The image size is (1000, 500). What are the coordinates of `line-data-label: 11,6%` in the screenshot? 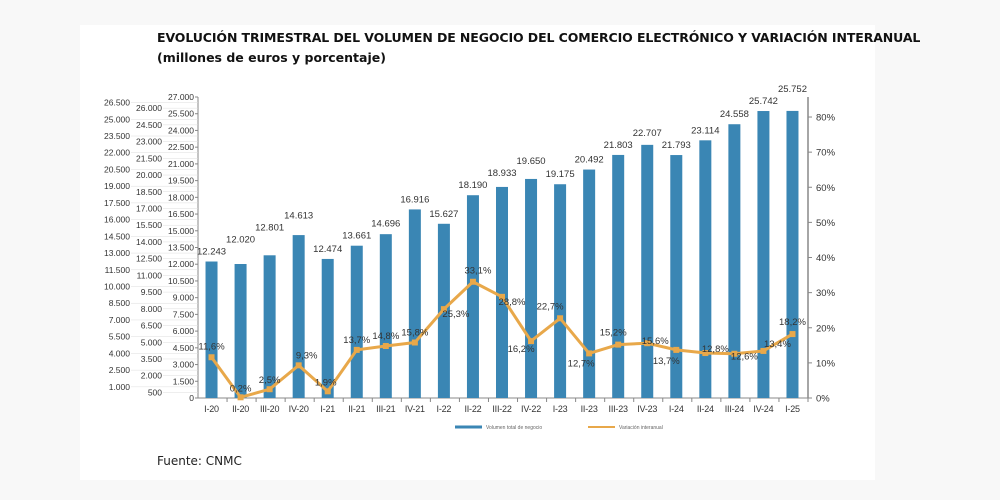 It's located at (211, 346).